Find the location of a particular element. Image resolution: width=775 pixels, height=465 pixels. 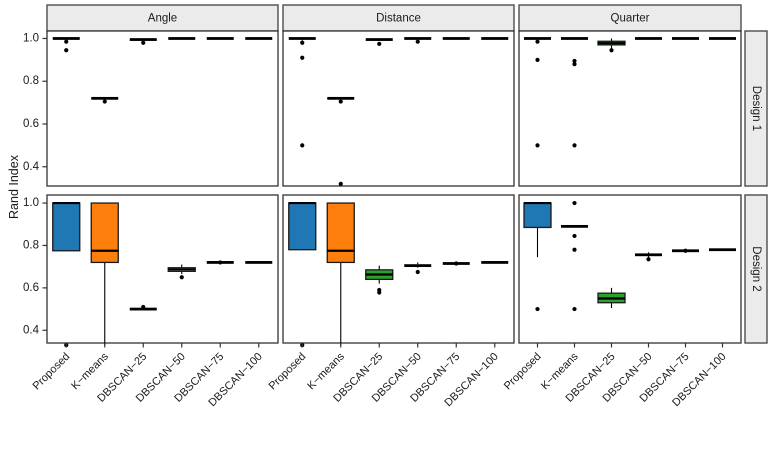

y-tick-label-row2: 0.6 is located at coordinates (31, 288).